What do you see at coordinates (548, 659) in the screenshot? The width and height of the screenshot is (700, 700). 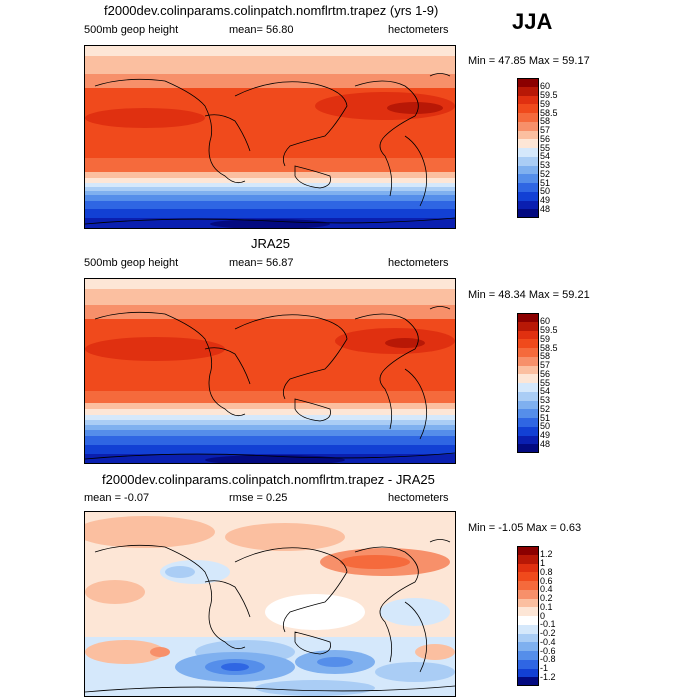 I see `panel3-legend-label: -0.8` at bounding box center [548, 659].